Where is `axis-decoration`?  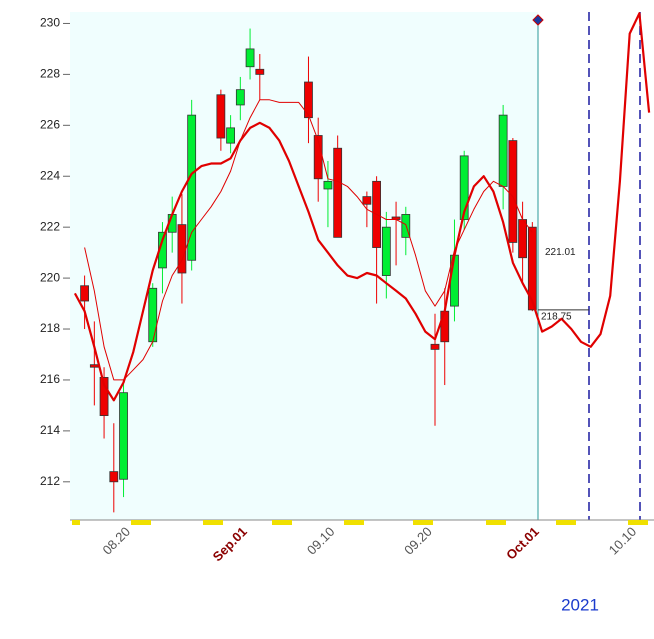 axis-decoration is located at coordinates (360, 522).